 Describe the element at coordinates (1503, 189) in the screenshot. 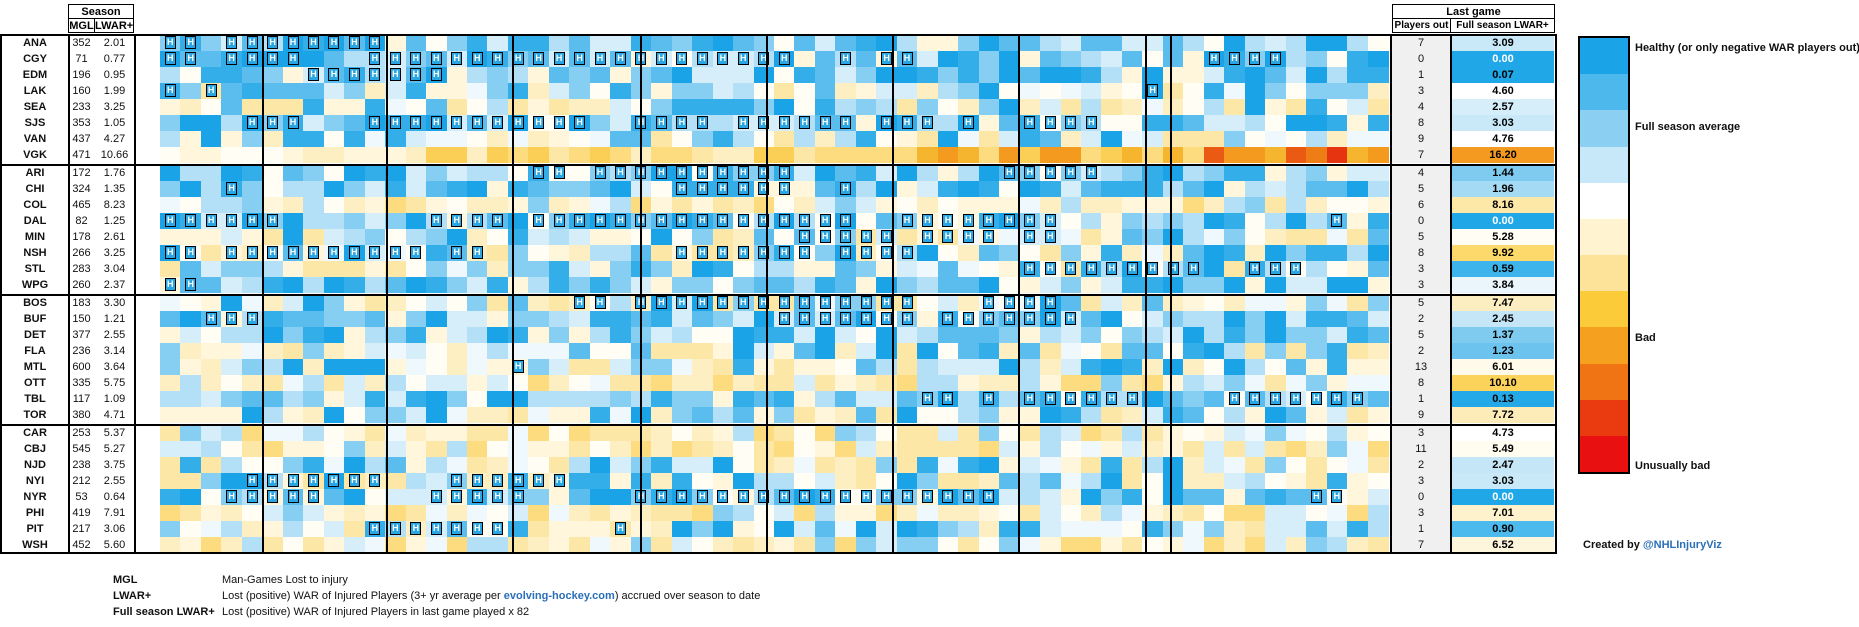

I see `full-season-lwar-value: 1.96` at that location.